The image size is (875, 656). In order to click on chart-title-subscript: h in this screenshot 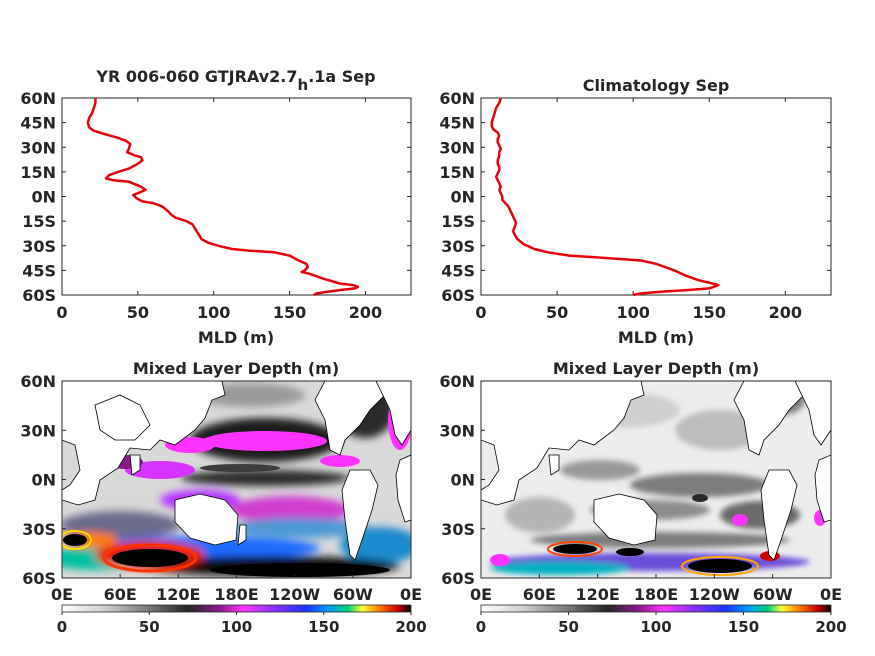, I will do `click(303, 85)`.